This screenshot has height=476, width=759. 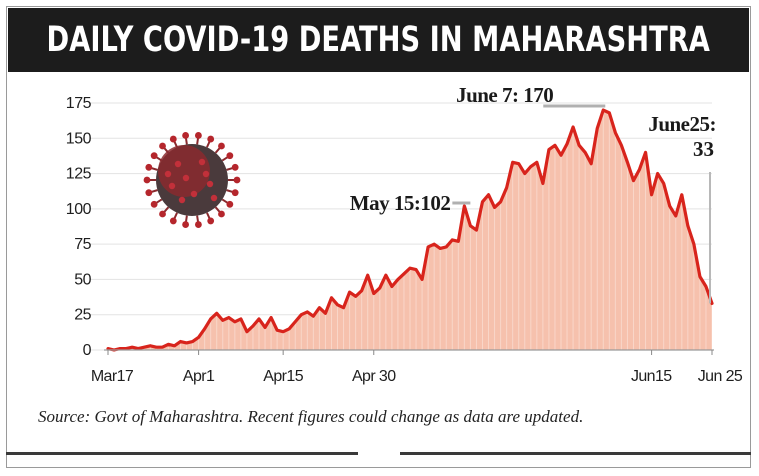 What do you see at coordinates (87, 350) in the screenshot?
I see `y-tick-label: 0` at bounding box center [87, 350].